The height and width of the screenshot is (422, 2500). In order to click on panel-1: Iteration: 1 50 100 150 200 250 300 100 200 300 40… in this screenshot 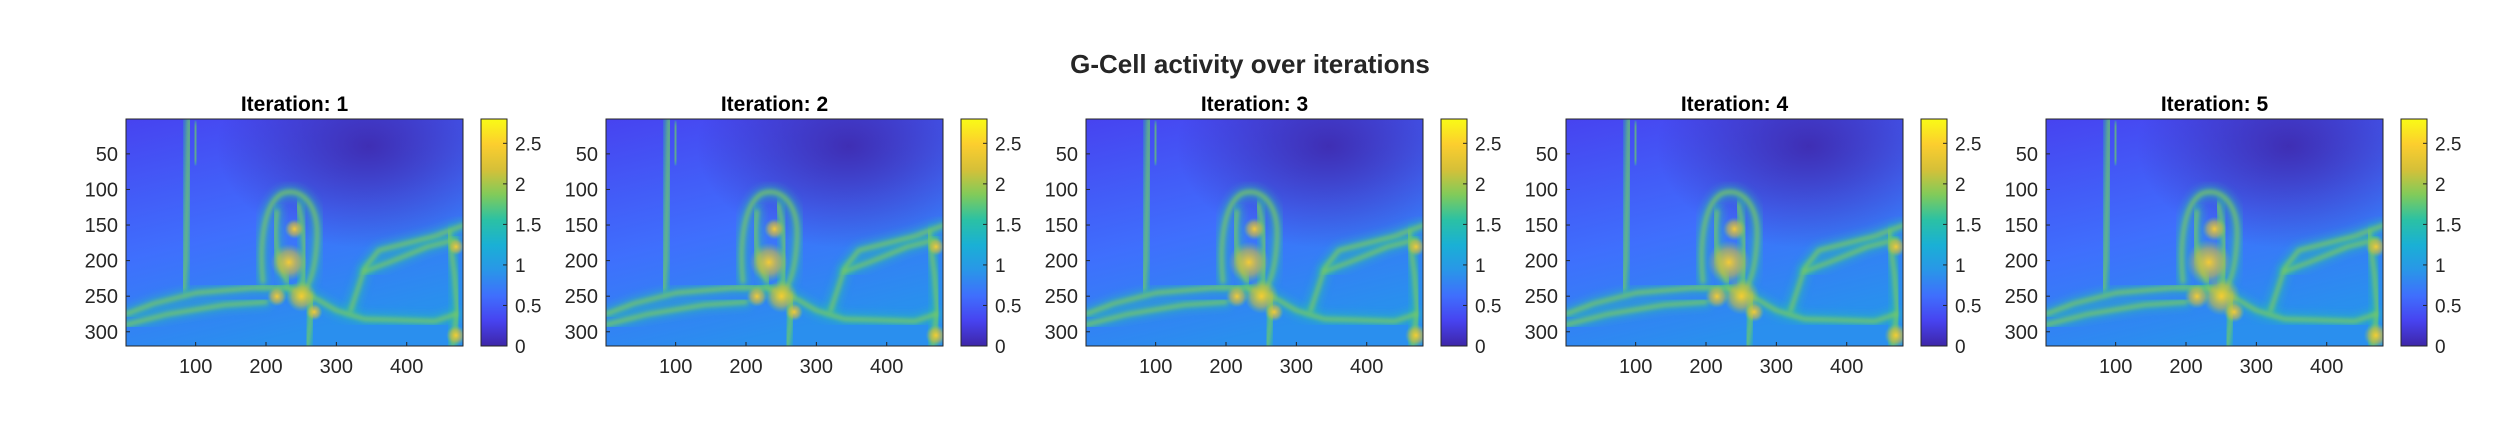, I will do `click(313, 235)`.